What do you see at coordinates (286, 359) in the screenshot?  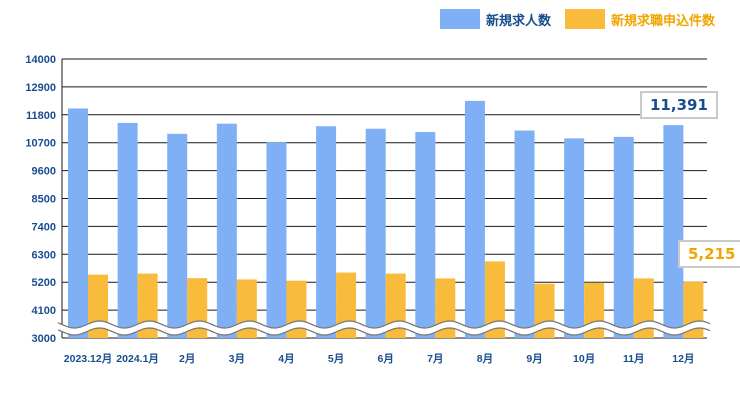 I see `x-tick-label-4: 4月` at bounding box center [286, 359].